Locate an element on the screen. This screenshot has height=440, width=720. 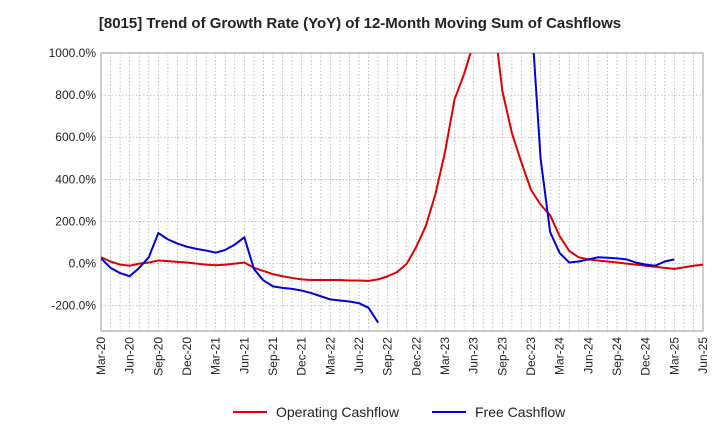
legend-label: Operating Cashflow is located at coordinates (337, 412).